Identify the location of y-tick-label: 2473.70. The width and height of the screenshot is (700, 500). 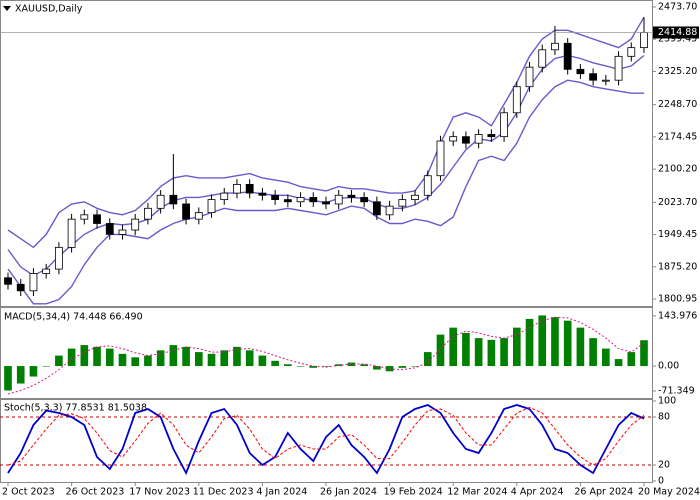
(677, 6).